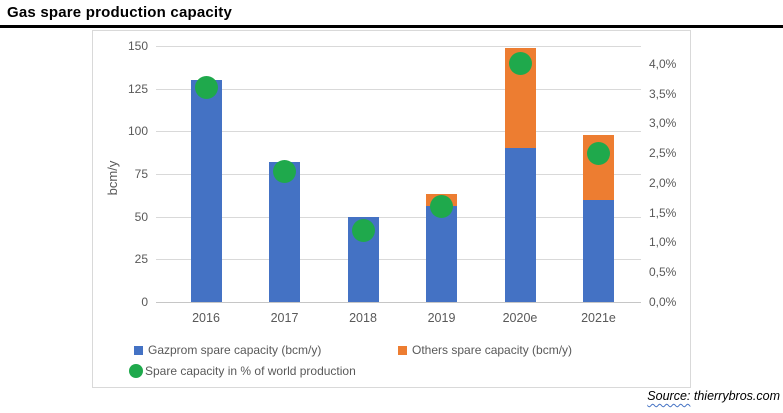 The image size is (783, 413). What do you see at coordinates (598, 318) in the screenshot?
I see `x-axis-category-label: 2021e` at bounding box center [598, 318].